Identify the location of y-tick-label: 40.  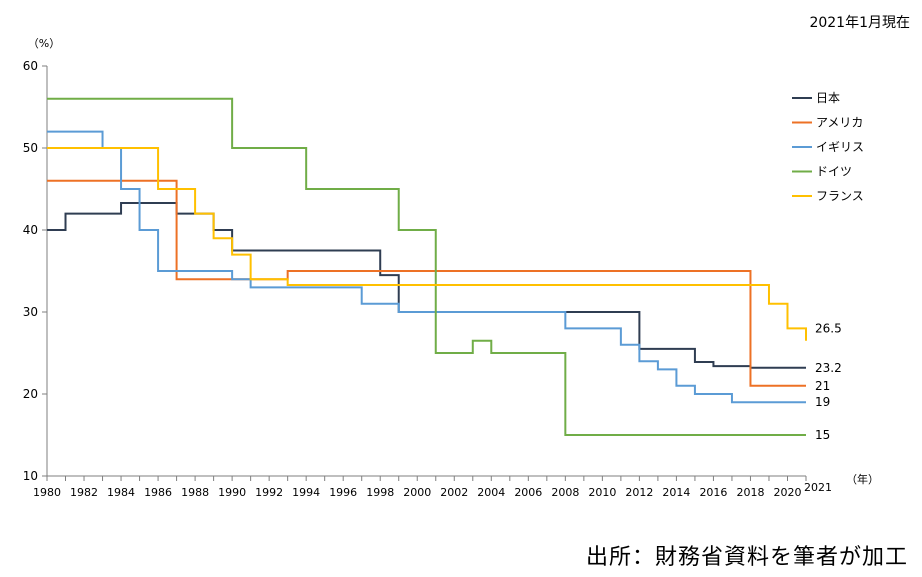
(30, 230).